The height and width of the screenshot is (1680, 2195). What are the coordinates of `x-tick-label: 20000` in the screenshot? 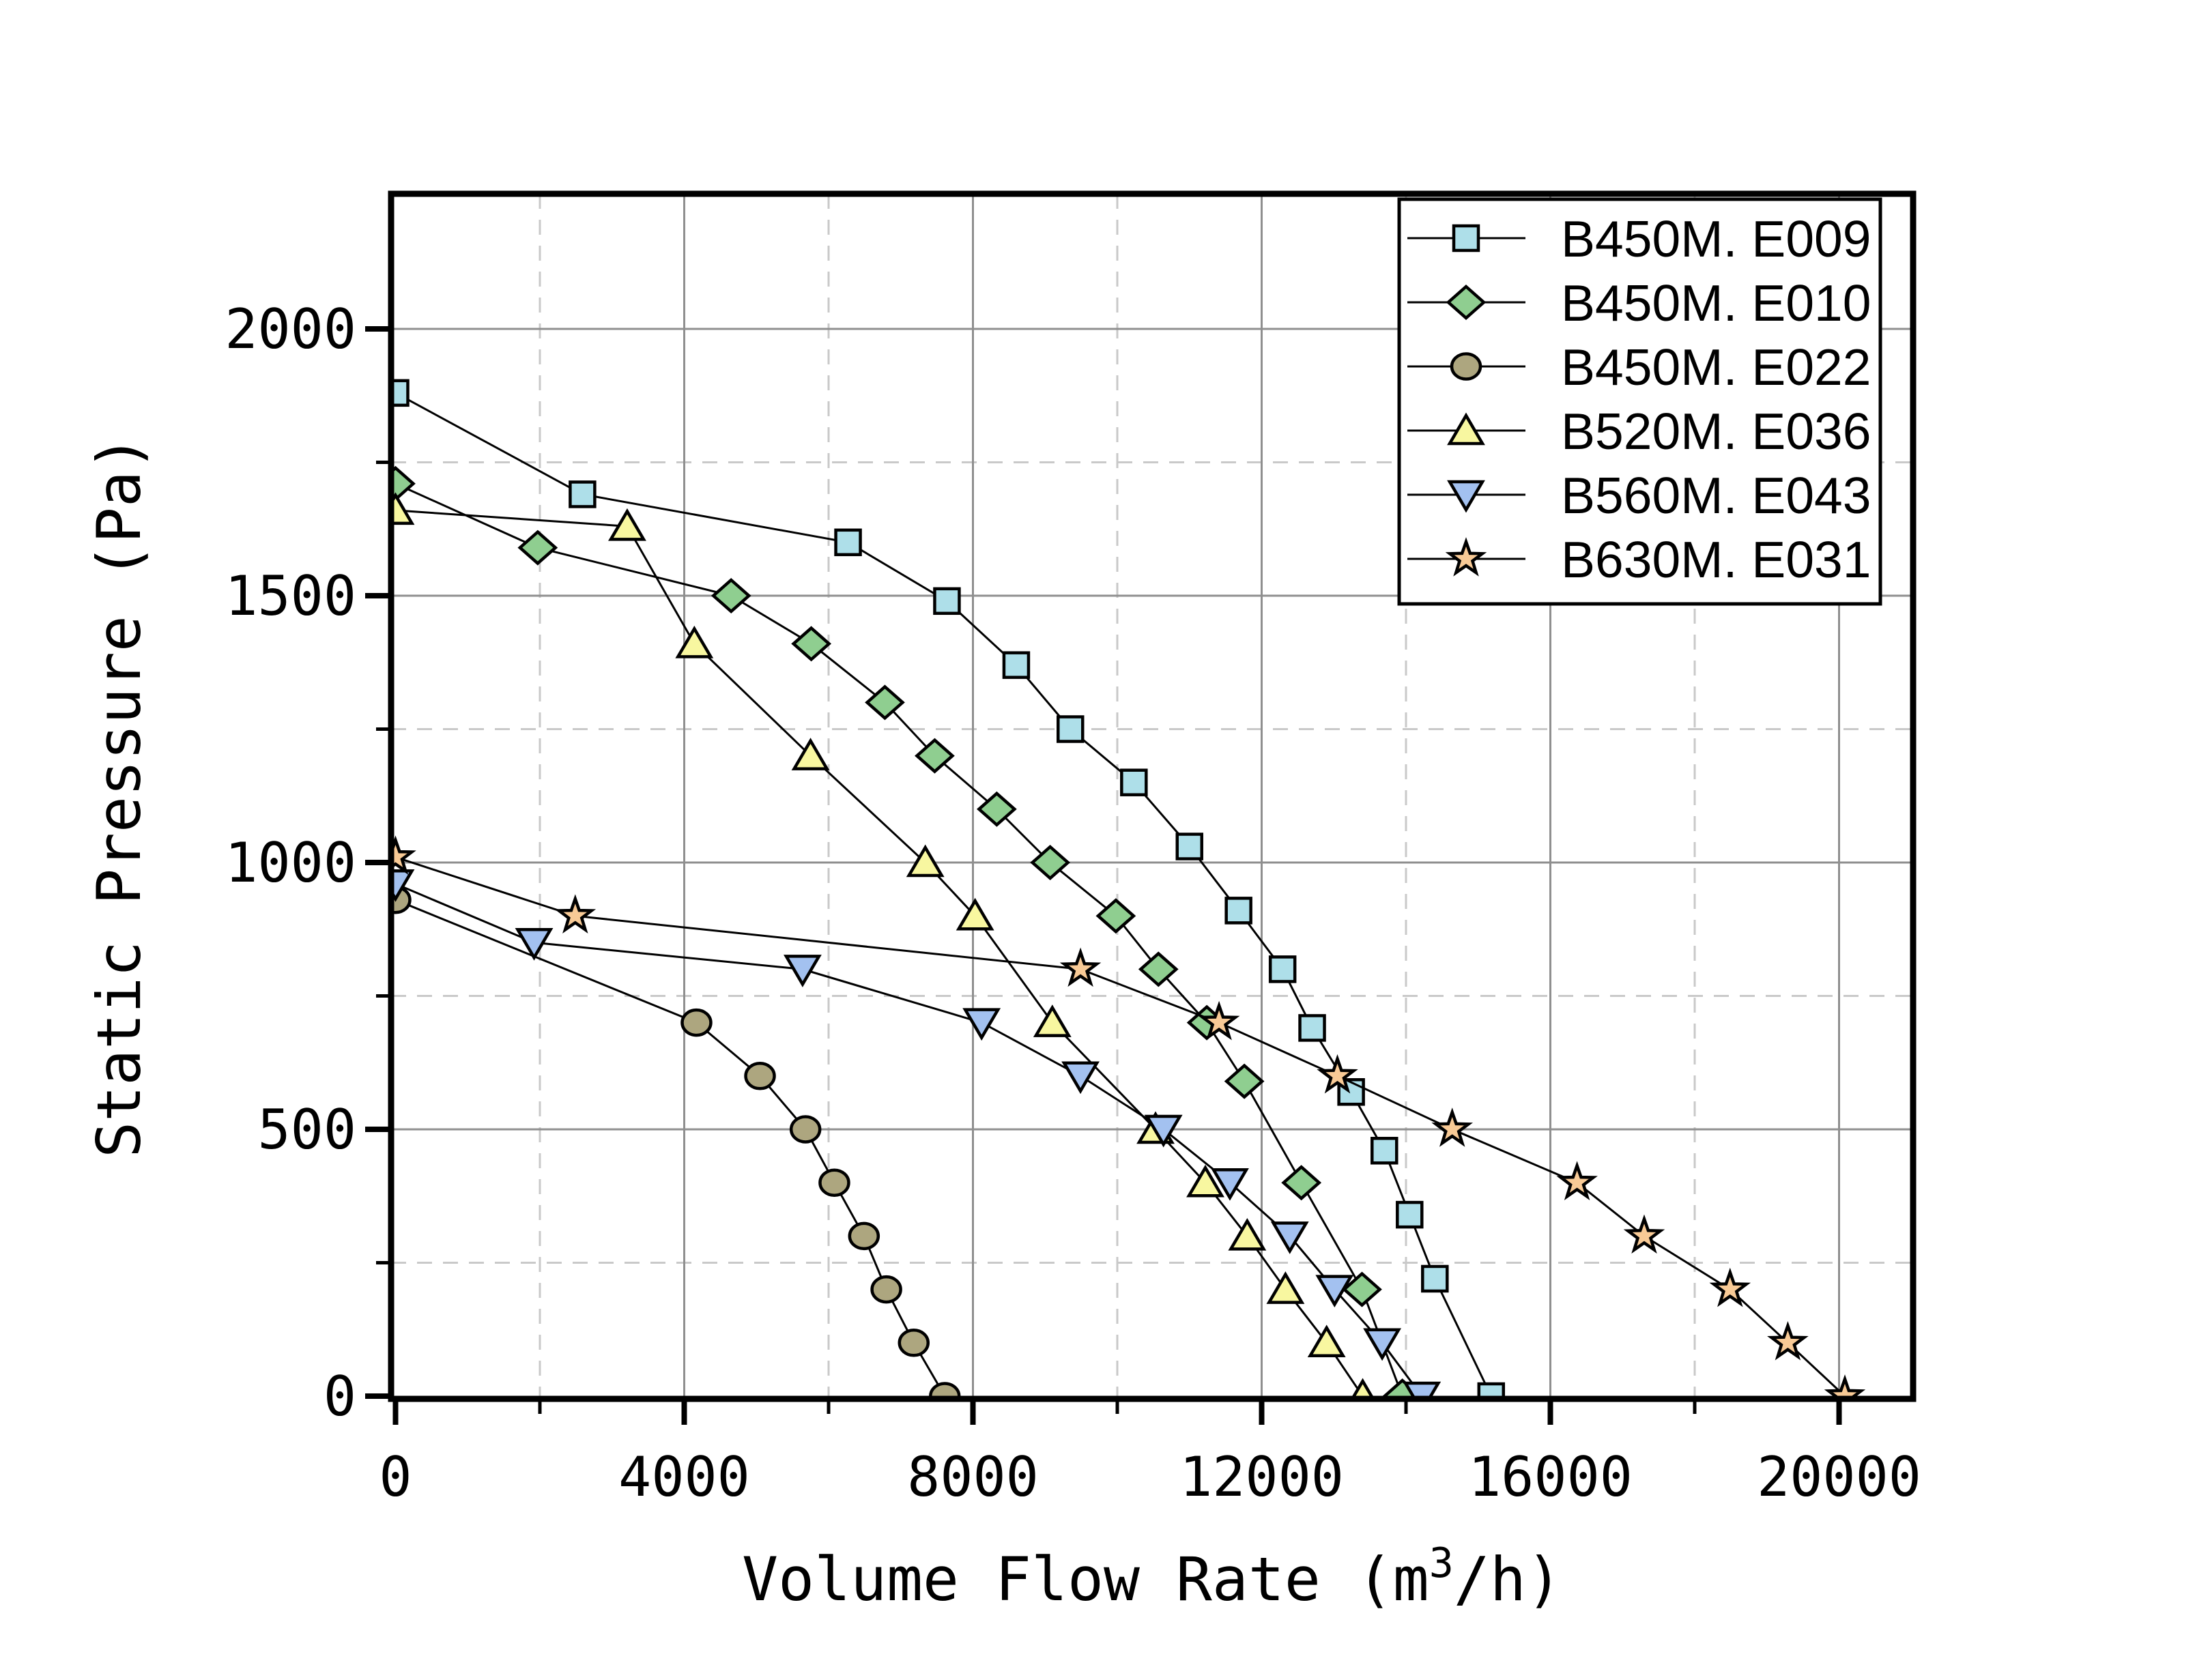 It's located at (1839, 1477).